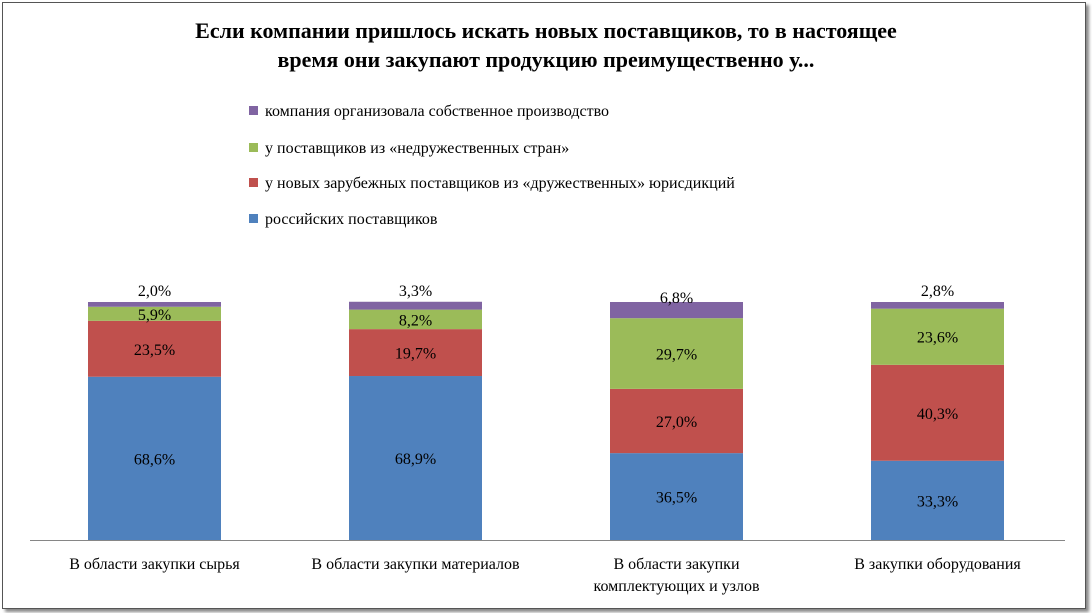 The width and height of the screenshot is (1092, 613). Describe the element at coordinates (676, 564) in the screenshot. I see `category-label: В области закупки` at that location.